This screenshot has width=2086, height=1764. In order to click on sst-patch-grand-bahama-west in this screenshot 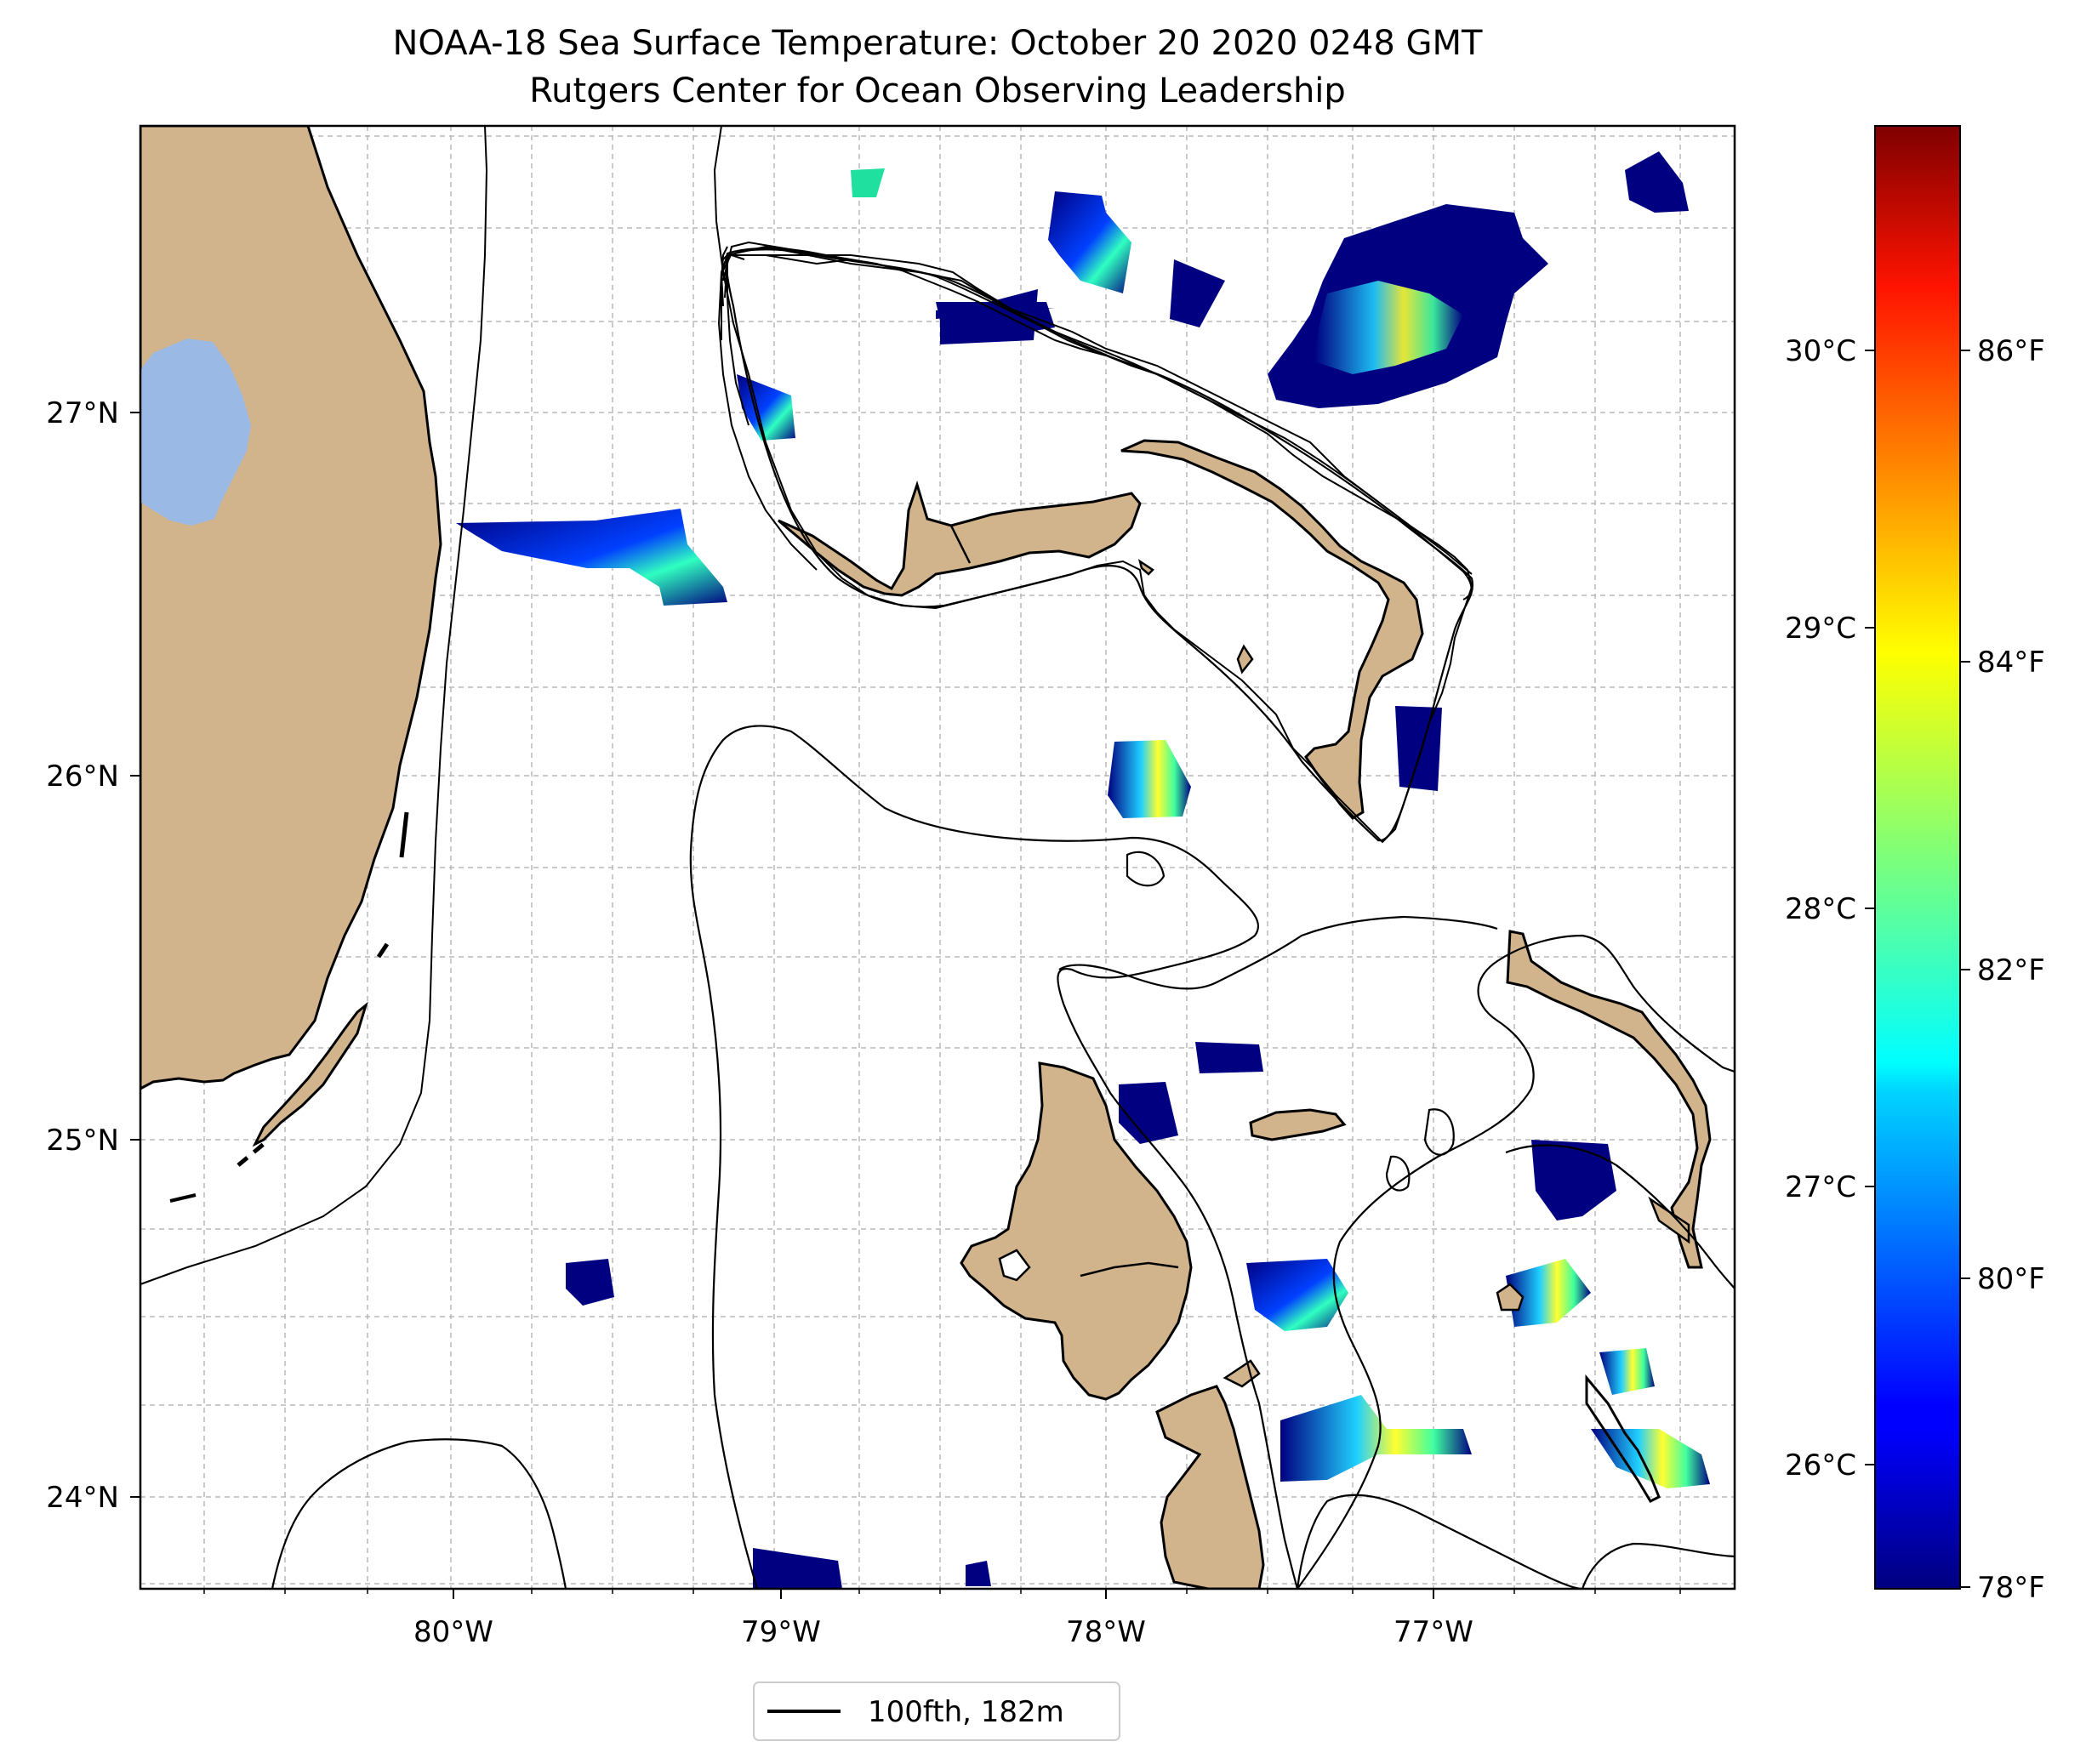, I will do `click(766, 407)`.